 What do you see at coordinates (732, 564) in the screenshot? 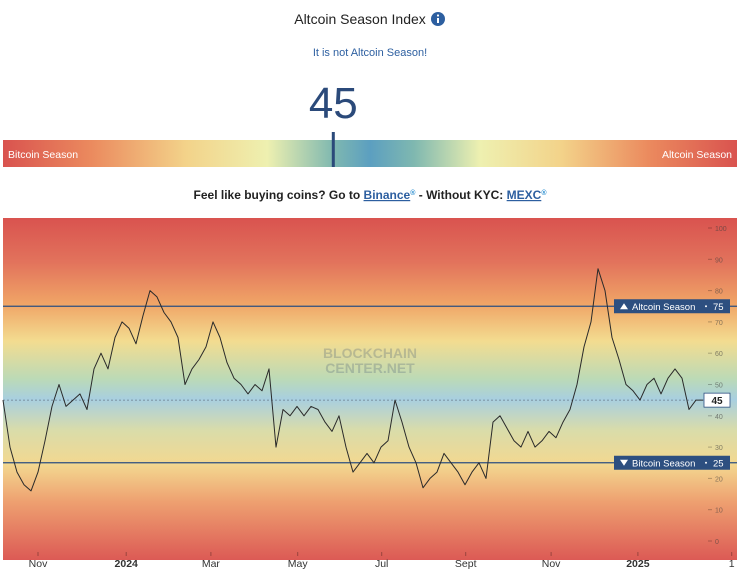
I see `x-tick-label: 1` at bounding box center [732, 564].